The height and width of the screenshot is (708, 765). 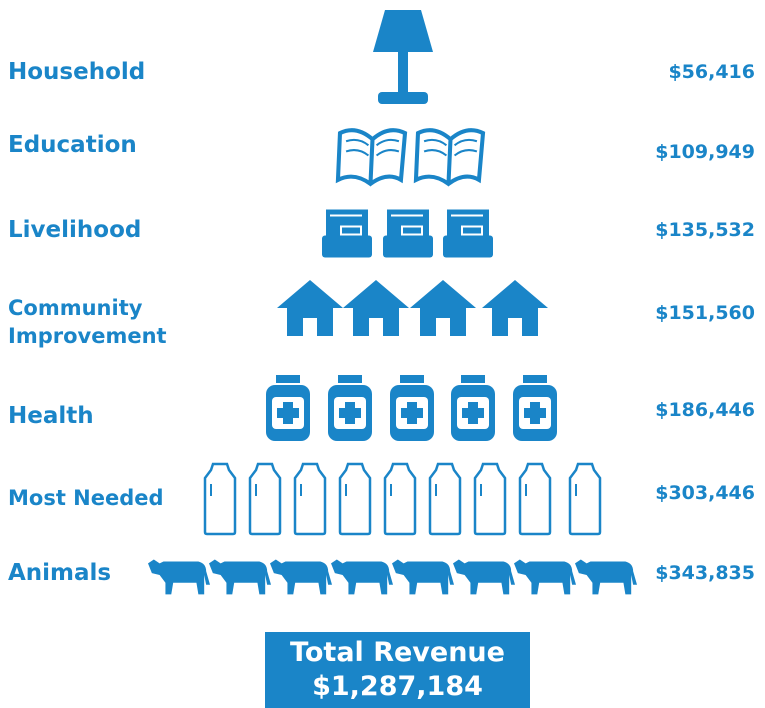 What do you see at coordinates (403, 57) in the screenshot?
I see `lamp-icon` at bounding box center [403, 57].